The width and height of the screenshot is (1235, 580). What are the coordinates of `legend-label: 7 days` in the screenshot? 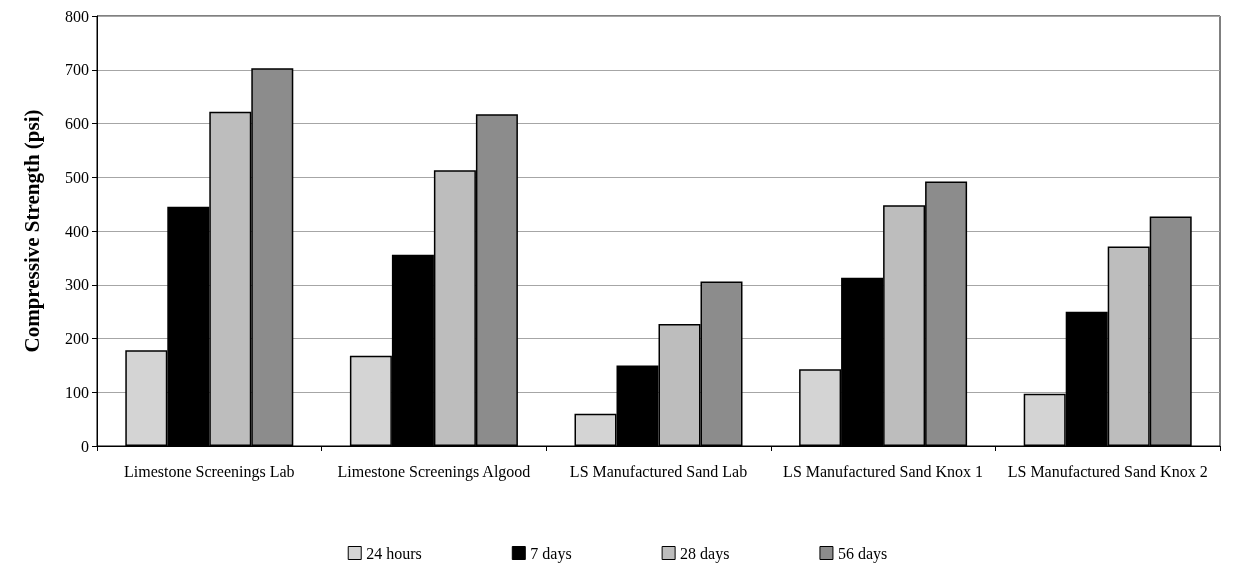 It's located at (551, 553).